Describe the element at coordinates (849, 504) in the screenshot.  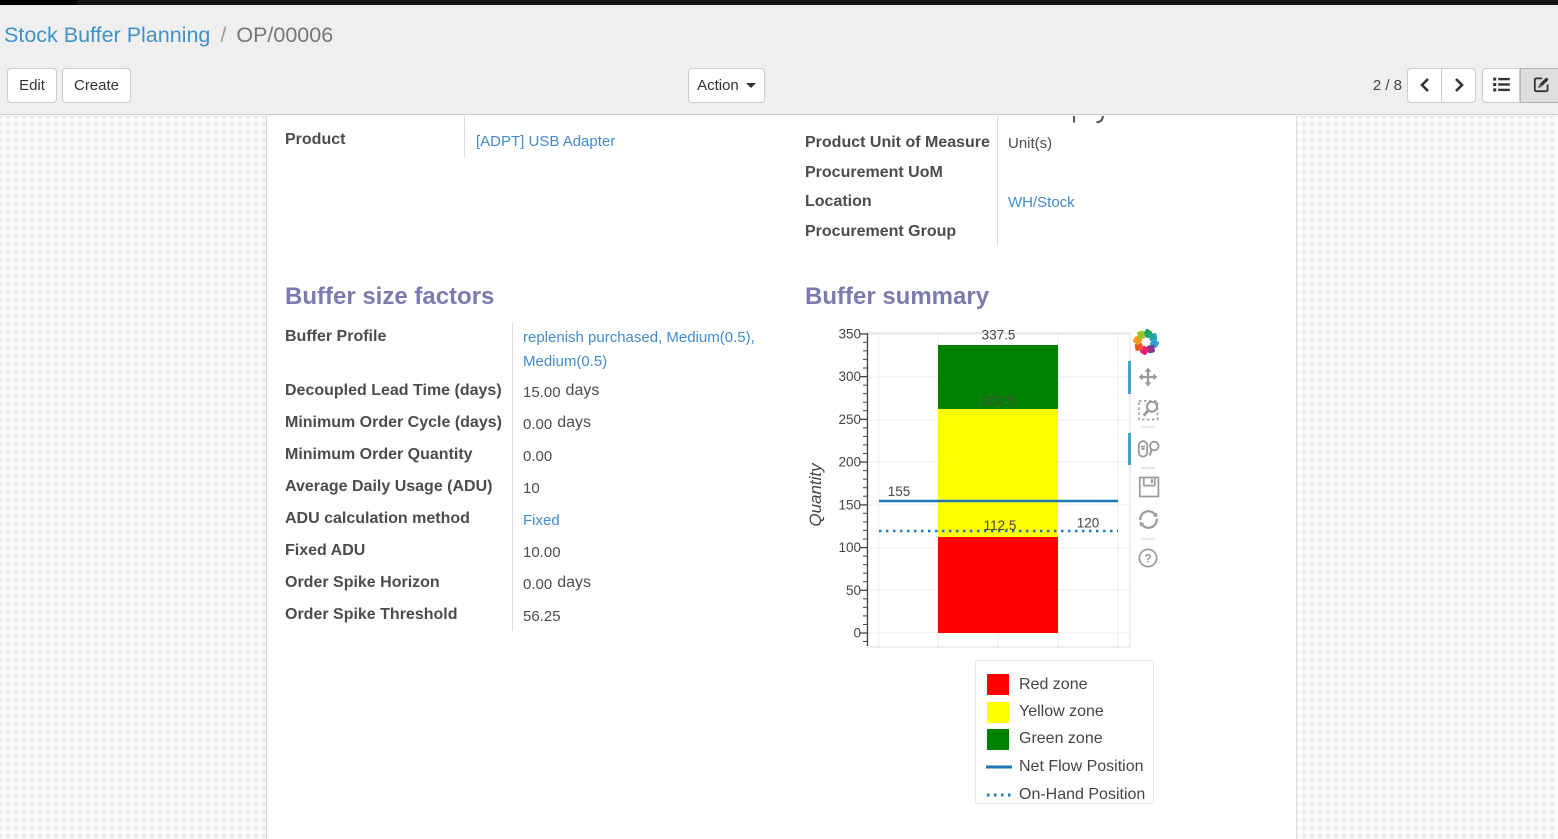
I see `svg-text: 150` at that location.